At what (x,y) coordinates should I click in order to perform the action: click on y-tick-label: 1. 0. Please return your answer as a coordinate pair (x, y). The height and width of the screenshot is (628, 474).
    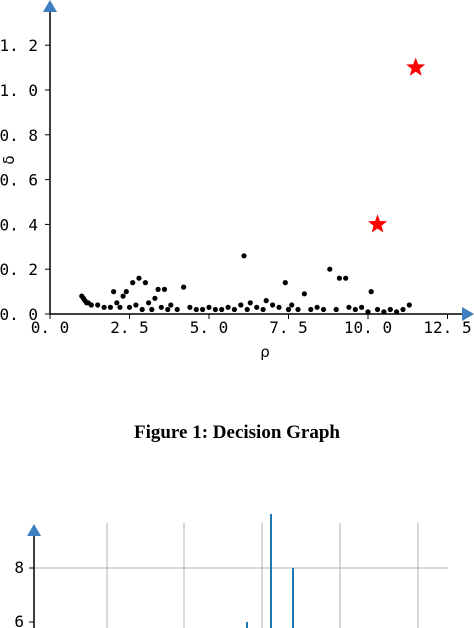
    Looking at the image, I should click on (19, 90).